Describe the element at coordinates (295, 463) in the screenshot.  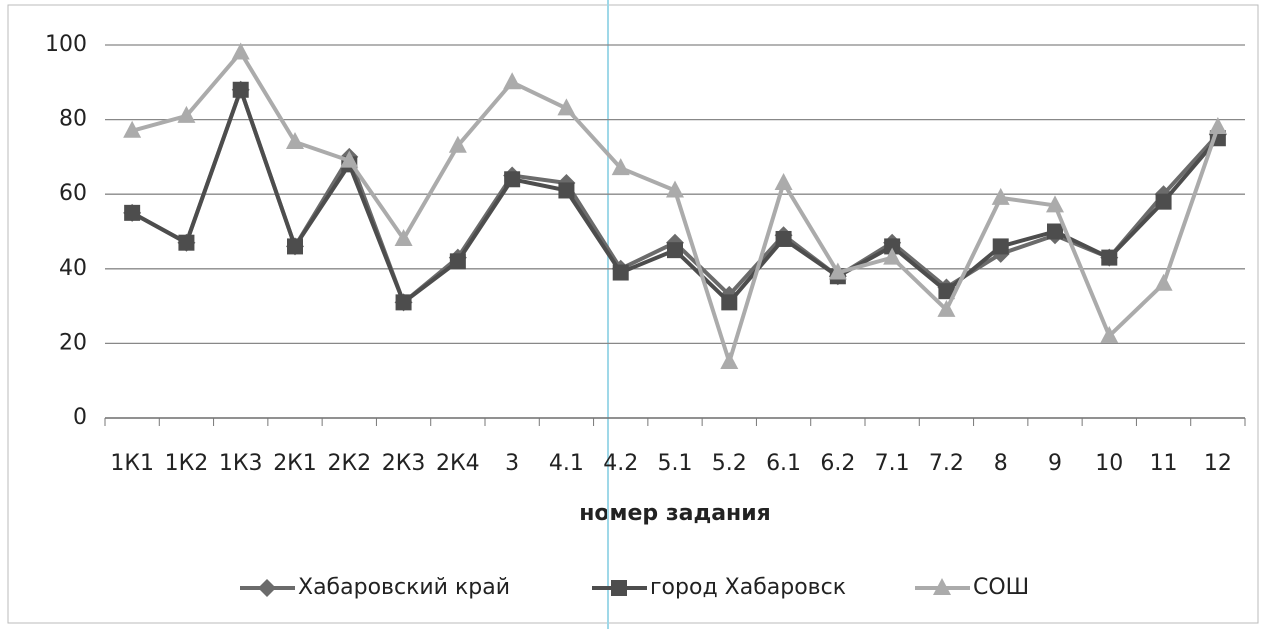
I see `x-tick-label: 2К1` at that location.